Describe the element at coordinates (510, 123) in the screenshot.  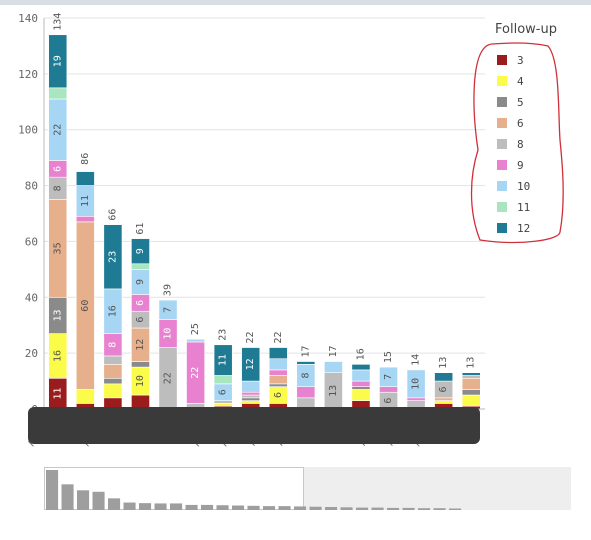
I see `legend-item-6: 6` at that location.